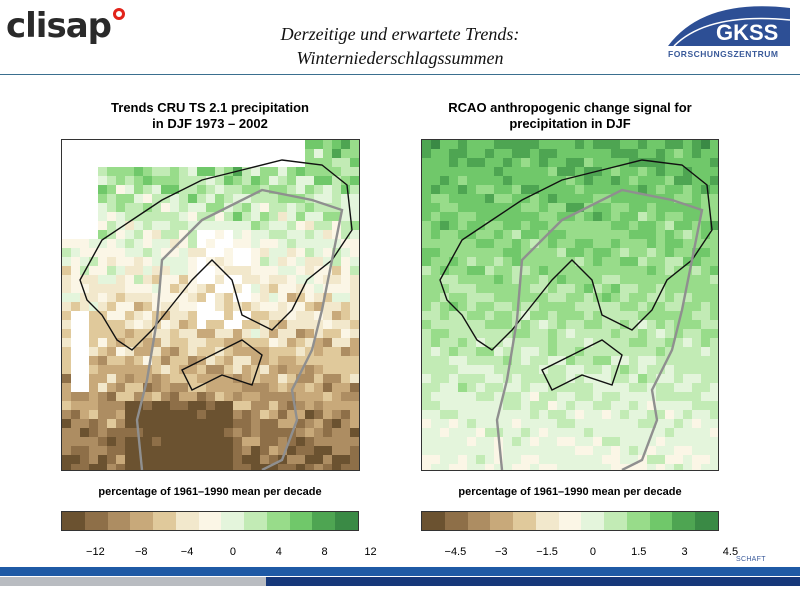 The width and height of the screenshot is (800, 600). I want to click on right-colorbar-label: percentage of 1961–1990 mean per decade, so click(570, 492).